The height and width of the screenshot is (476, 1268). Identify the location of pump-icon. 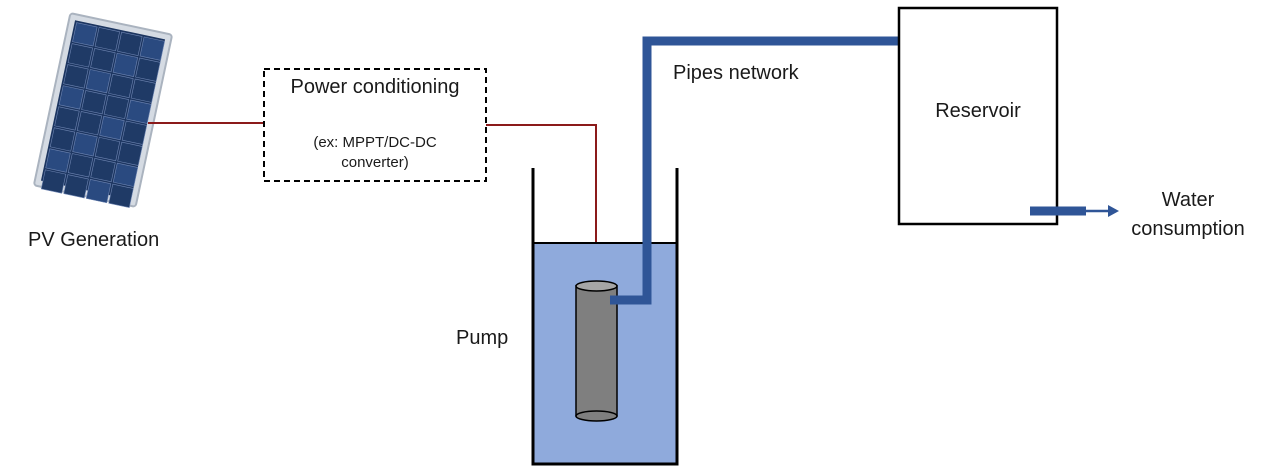
(596, 351).